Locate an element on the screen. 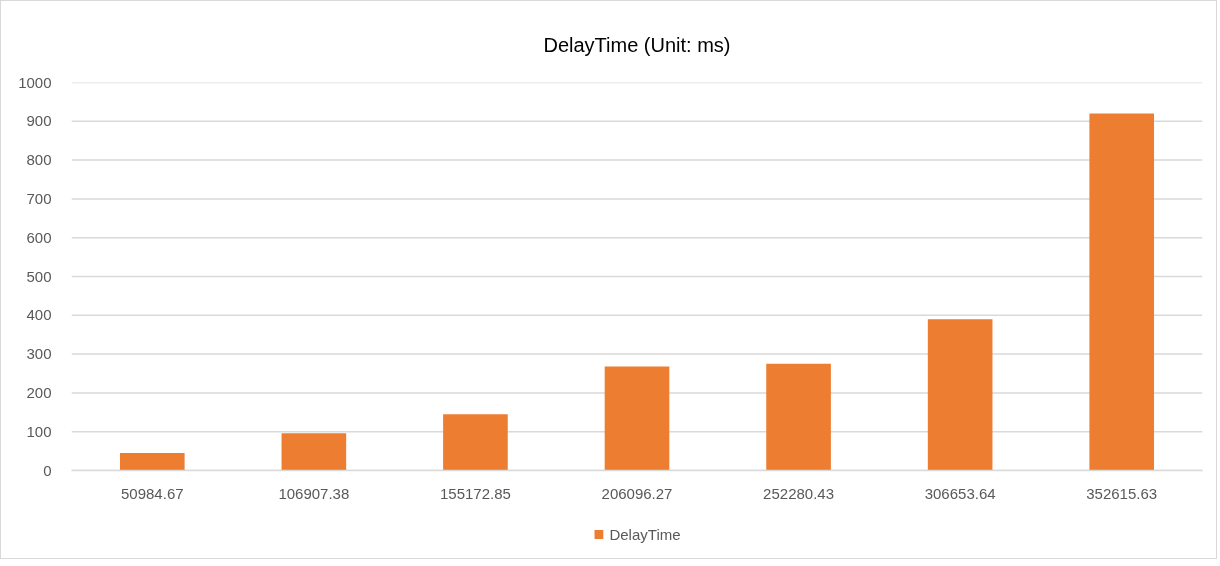 The image size is (1220, 566). y-tick-label: 600 is located at coordinates (39, 237).